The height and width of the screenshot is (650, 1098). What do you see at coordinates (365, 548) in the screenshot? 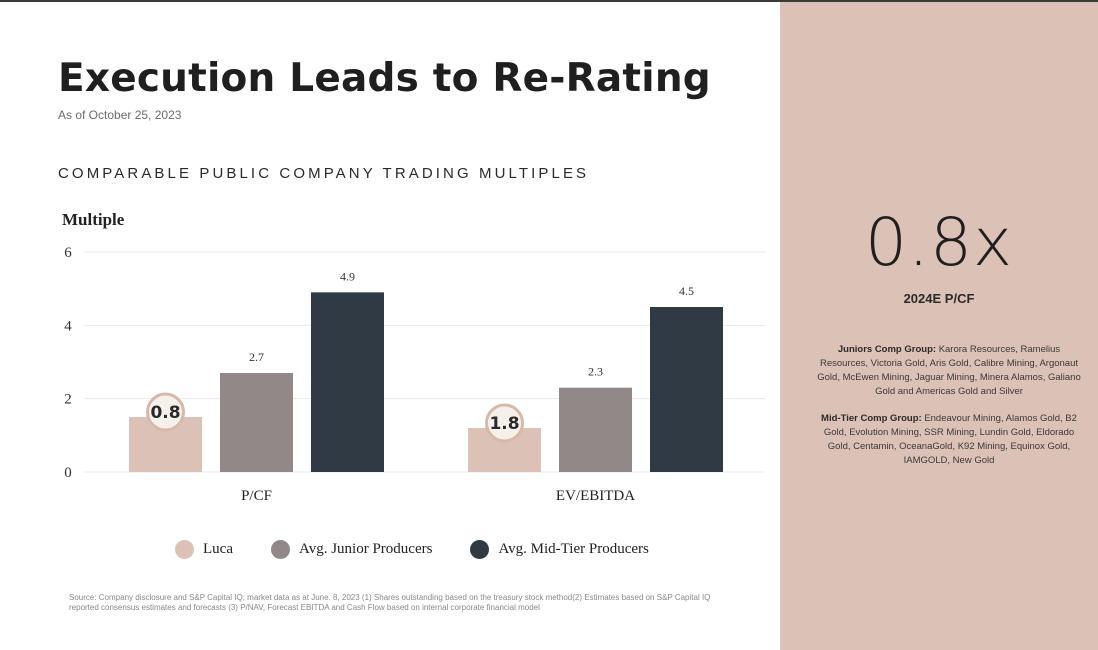
I see `legend-label: Avg. Junior Producers` at bounding box center [365, 548].